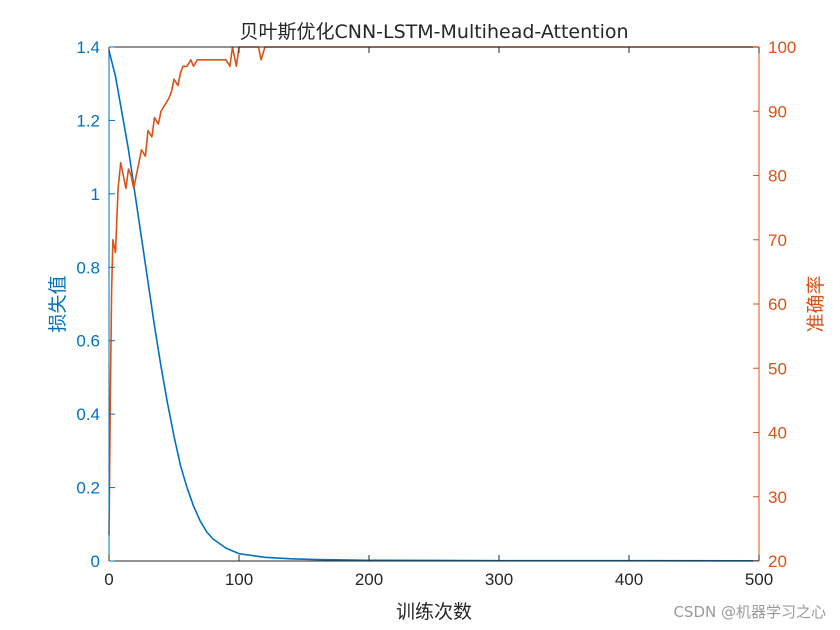  Describe the element at coordinates (777, 176) in the screenshot. I see `y-right-tick-label: 80` at that location.